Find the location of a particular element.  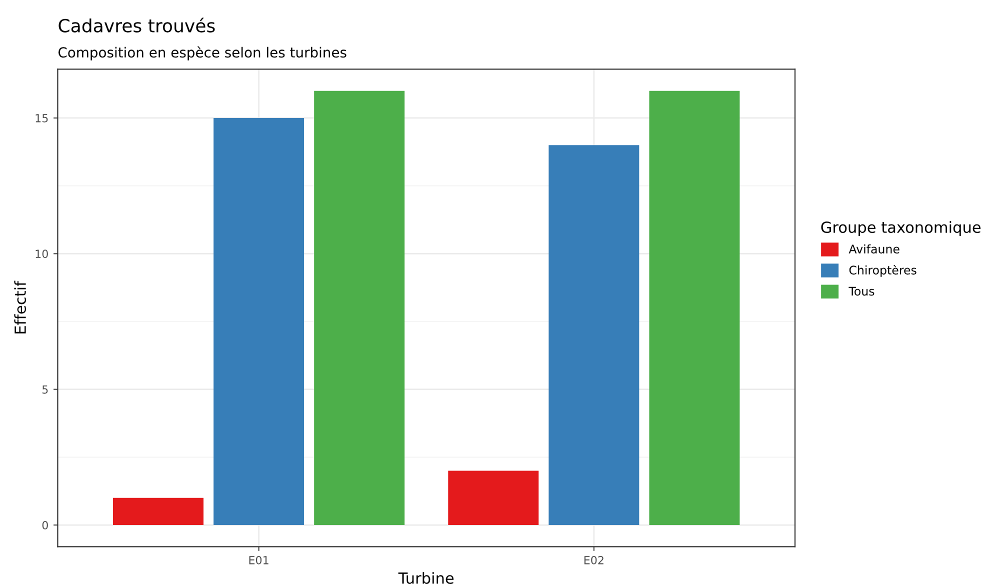

x-axis-title: Turbine is located at coordinates (426, 578).